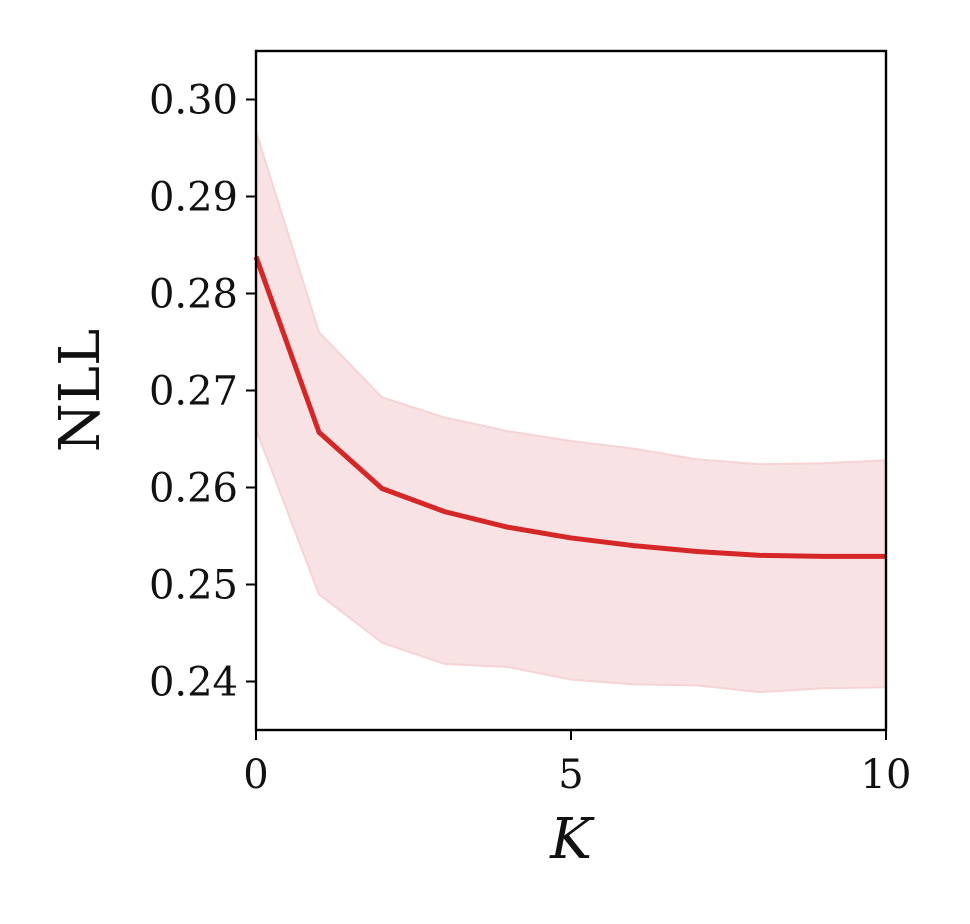  I want to click on x-tick-label: 0, so click(255, 775).